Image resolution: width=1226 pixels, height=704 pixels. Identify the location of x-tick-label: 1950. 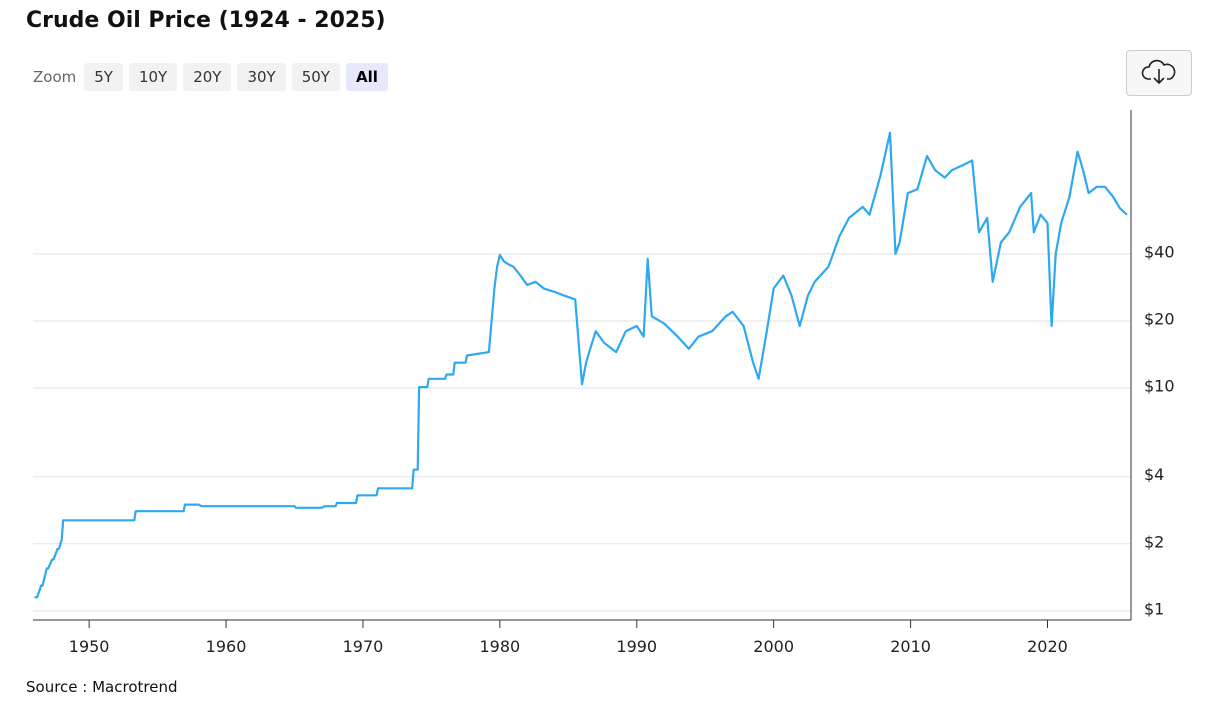
(89, 646).